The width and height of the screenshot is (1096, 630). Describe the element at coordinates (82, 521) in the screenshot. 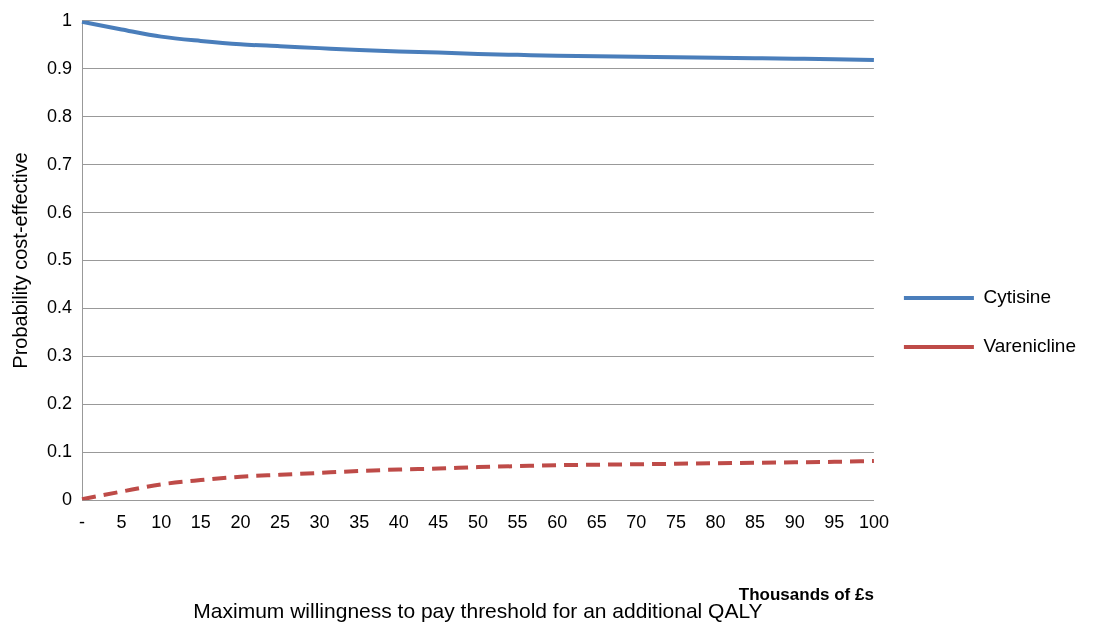

I see `x-tick-label: -` at that location.